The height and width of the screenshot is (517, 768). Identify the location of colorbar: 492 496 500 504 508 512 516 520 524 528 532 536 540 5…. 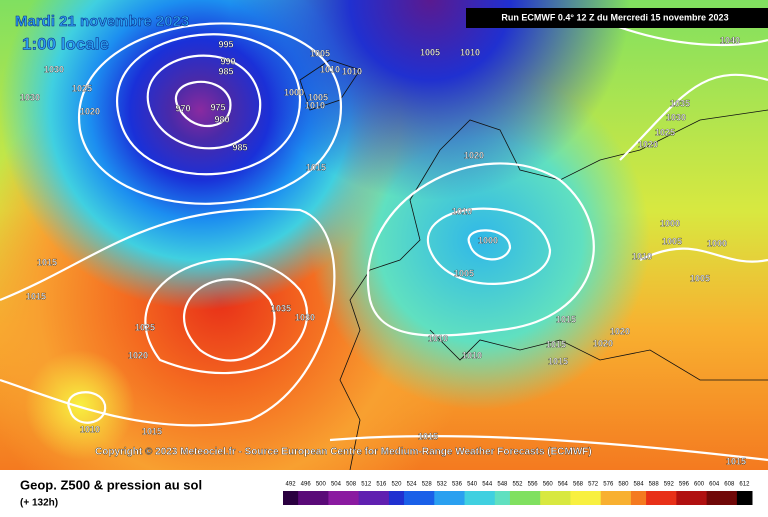
(518, 493).